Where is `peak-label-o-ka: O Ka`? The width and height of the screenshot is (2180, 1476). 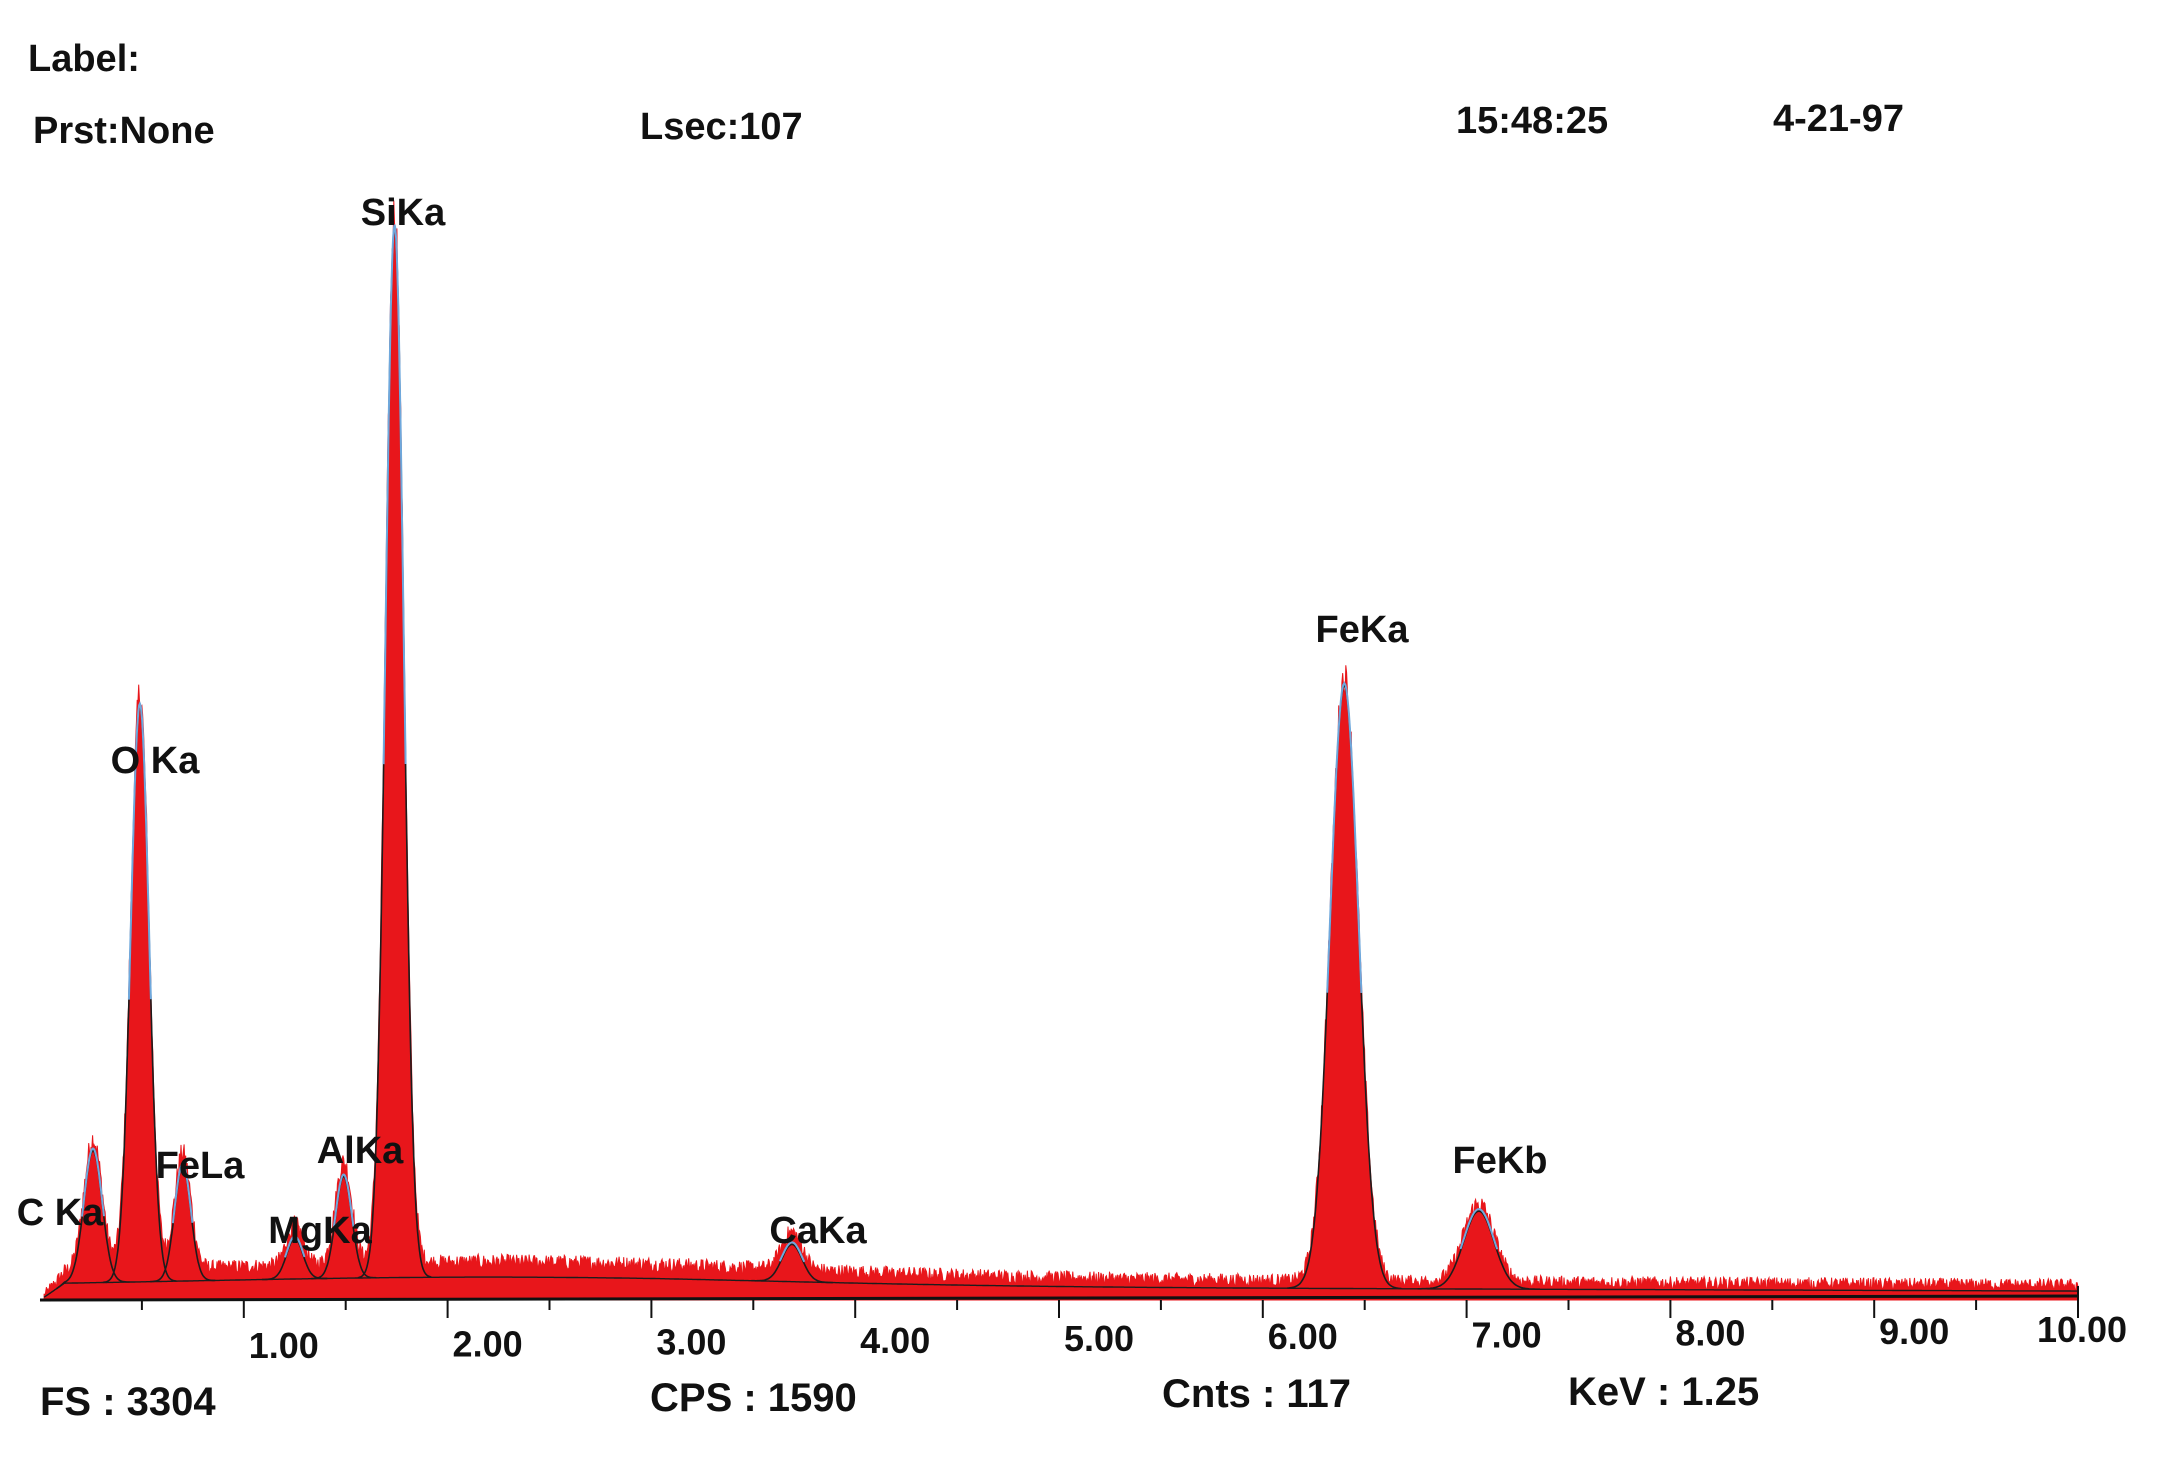 peak-label-o-ka: O Ka is located at coordinates (156, 761).